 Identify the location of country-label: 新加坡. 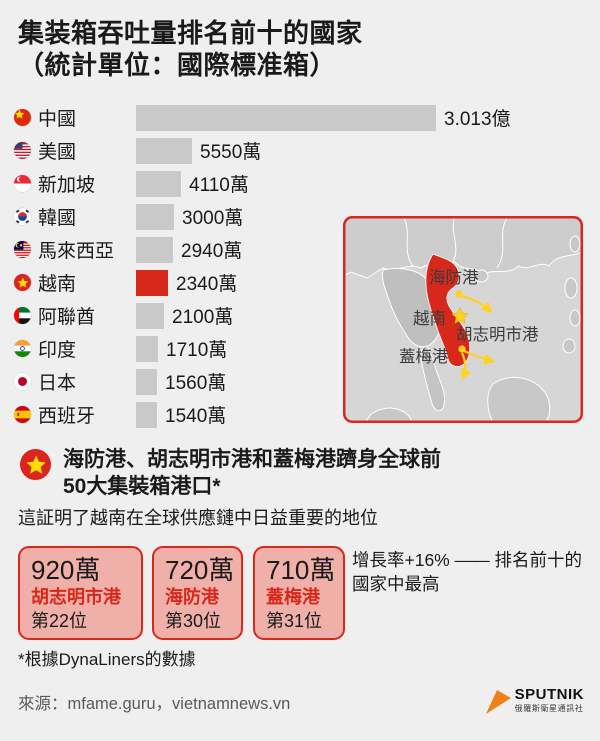
(67, 185).